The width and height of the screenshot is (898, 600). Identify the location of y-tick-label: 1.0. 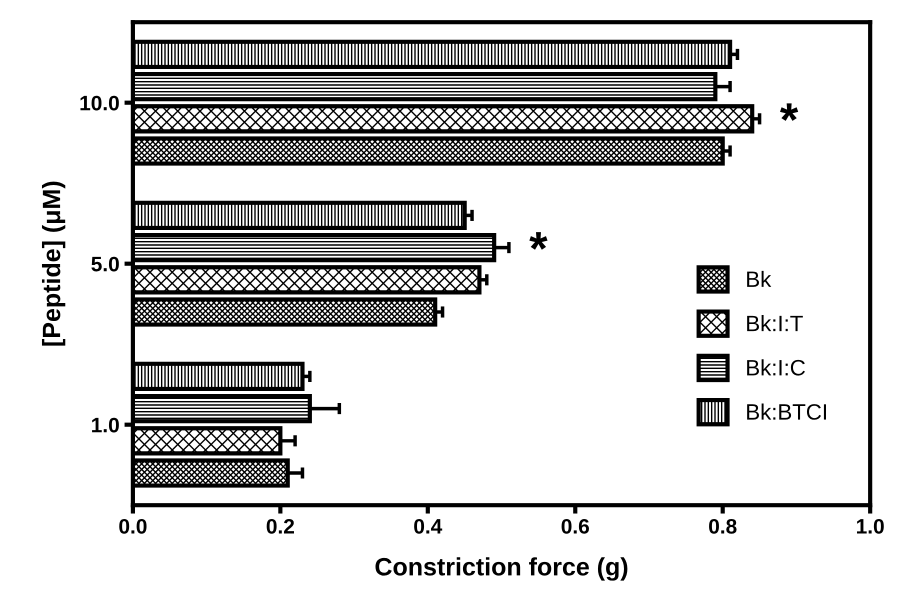
(105, 425).